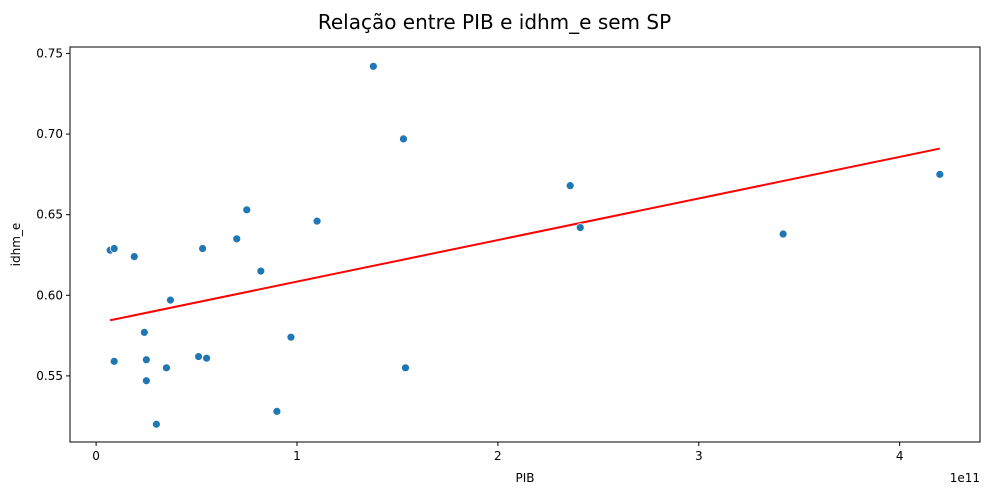 Image resolution: width=989 pixels, height=495 pixels. What do you see at coordinates (49, 295) in the screenshot?
I see `y-tick-label: 0.60` at bounding box center [49, 295].